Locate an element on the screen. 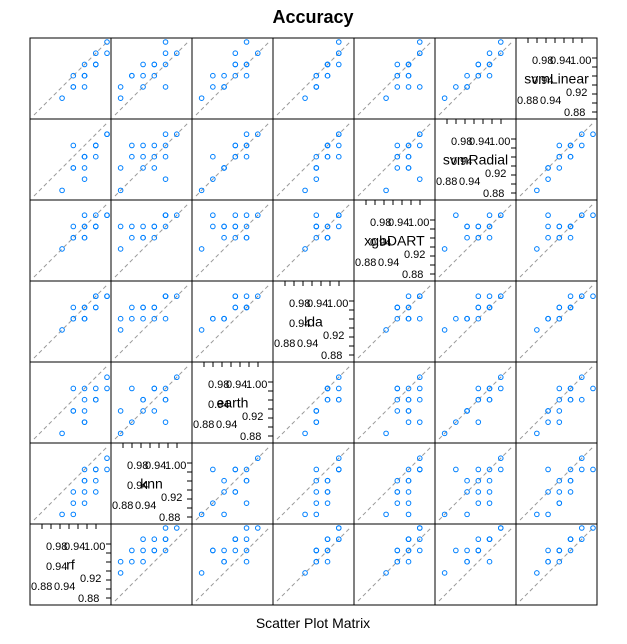  tick-label: 1.00 is located at coordinates (175, 466).